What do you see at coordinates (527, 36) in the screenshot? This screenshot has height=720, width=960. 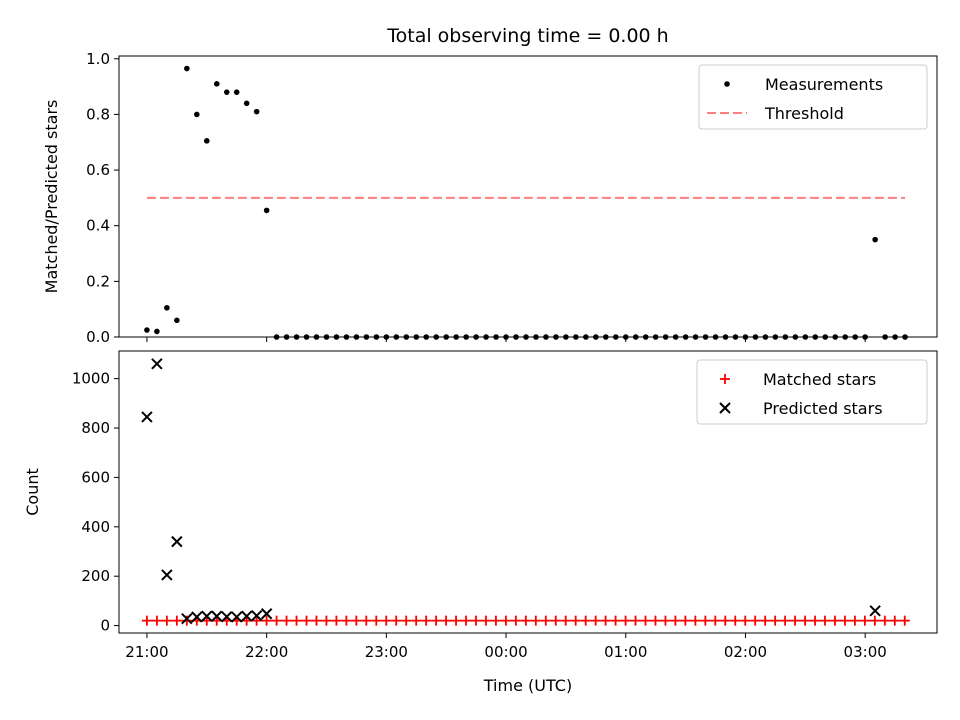 I see `chart-title: Total observing time = 0.00 h` at bounding box center [527, 36].